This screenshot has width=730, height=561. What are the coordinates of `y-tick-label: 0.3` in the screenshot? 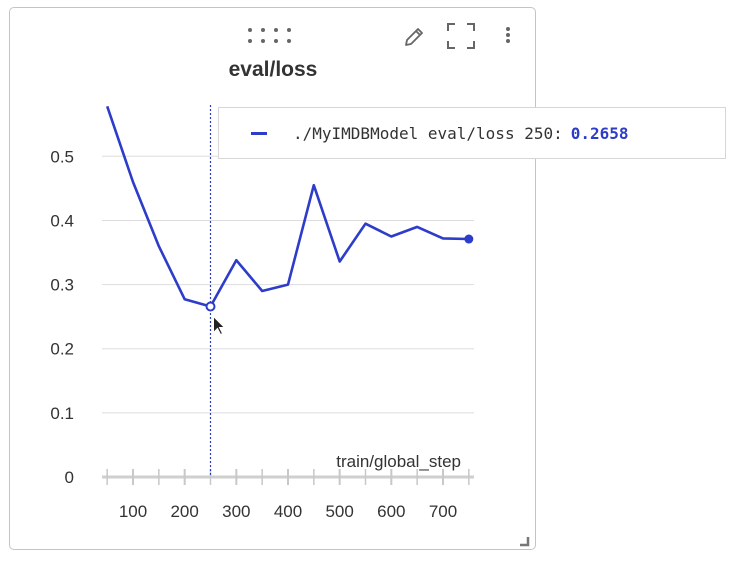 It's located at (62, 285).